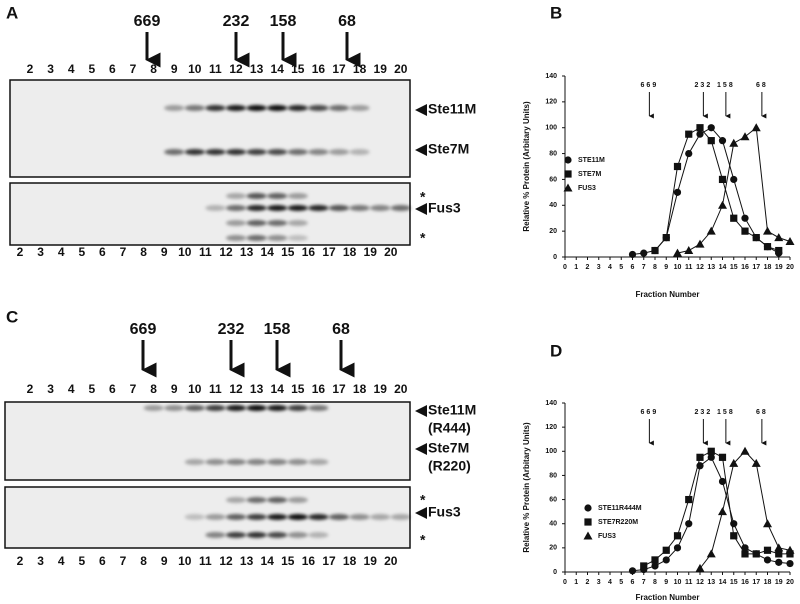 Image resolution: width=800 pixels, height=604 pixels. Describe the element at coordinates (650, 412) in the screenshot. I see `size-marker-label: 669` at that location.